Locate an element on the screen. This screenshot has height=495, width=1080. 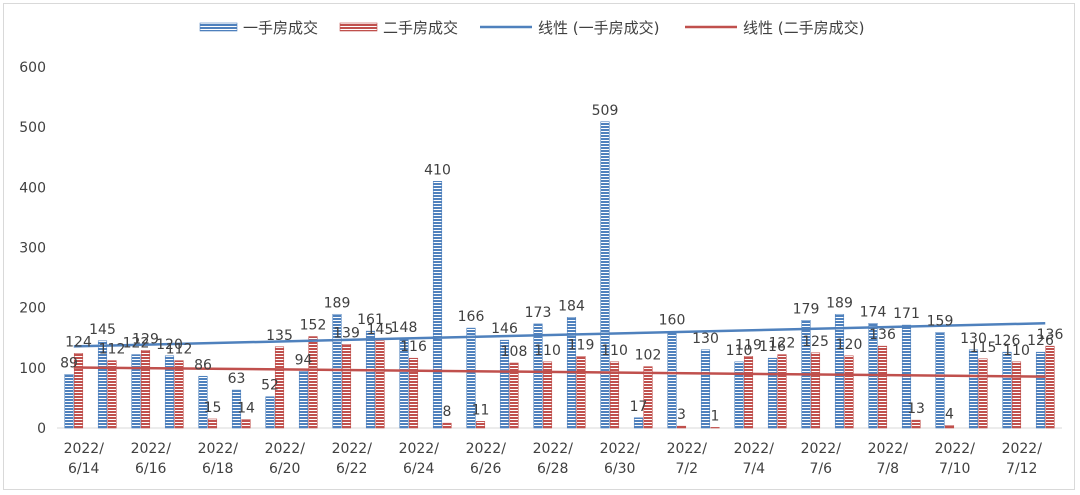
x-tick-label: 2022/6/20 is located at coordinates (285, 459).